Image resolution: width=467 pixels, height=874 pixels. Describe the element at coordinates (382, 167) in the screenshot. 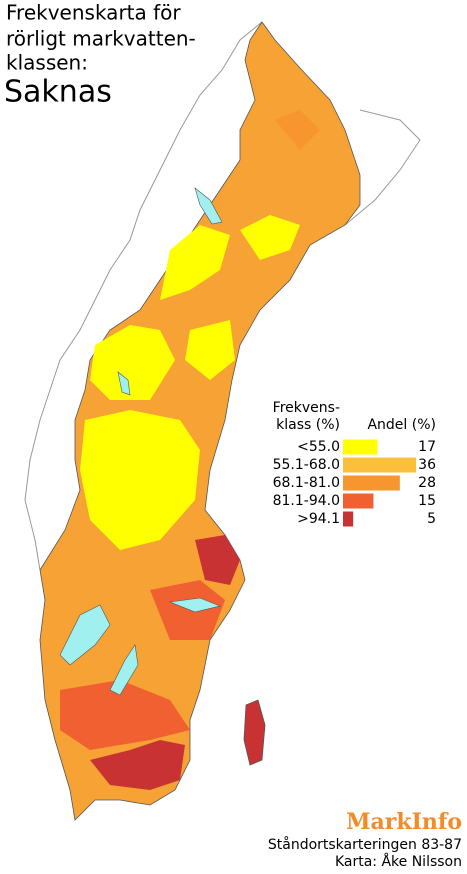

I see `border-line` at that location.